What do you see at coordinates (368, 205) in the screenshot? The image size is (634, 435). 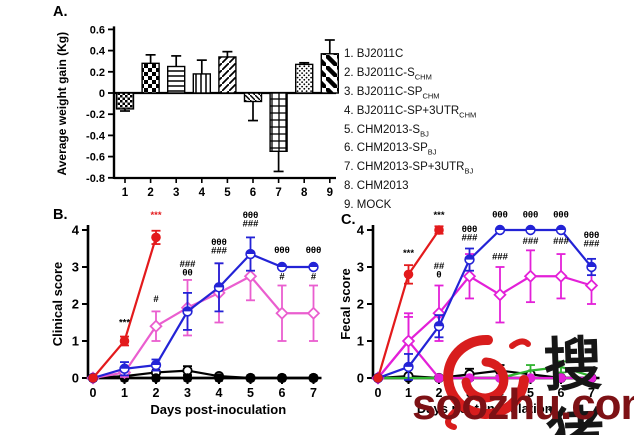 I see `legend-item: 9. MOCK` at bounding box center [368, 205].